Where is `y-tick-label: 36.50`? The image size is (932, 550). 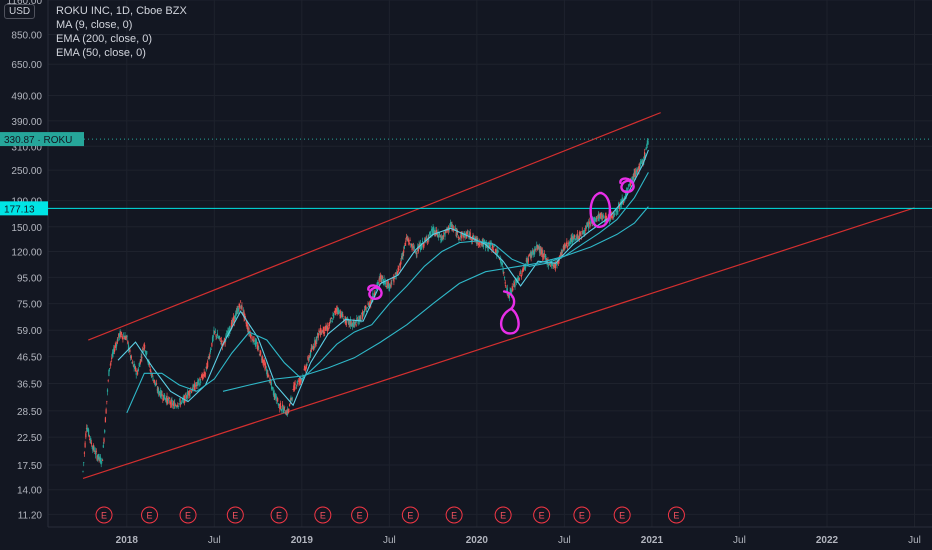
y-tick-label: 36.50 is located at coordinates (29, 384).